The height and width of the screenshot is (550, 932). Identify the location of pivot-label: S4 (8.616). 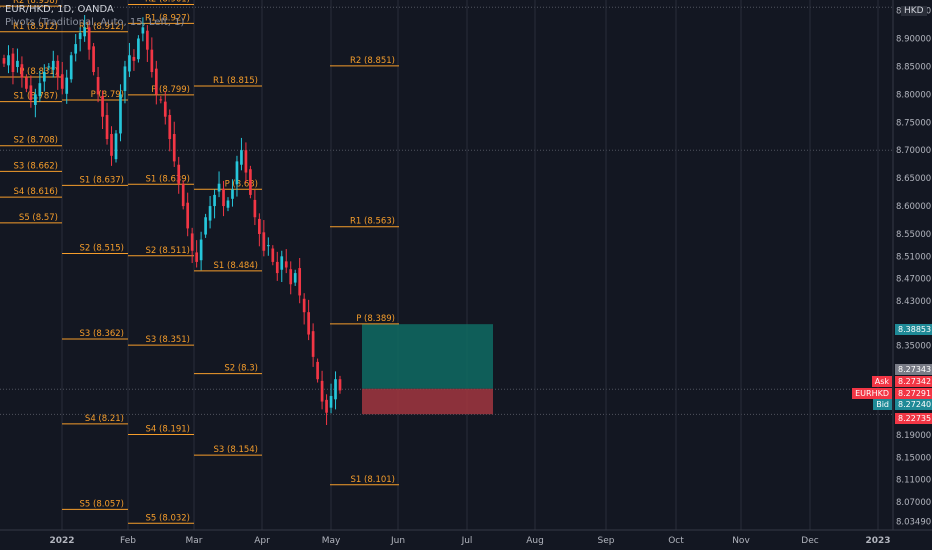
(36, 192).